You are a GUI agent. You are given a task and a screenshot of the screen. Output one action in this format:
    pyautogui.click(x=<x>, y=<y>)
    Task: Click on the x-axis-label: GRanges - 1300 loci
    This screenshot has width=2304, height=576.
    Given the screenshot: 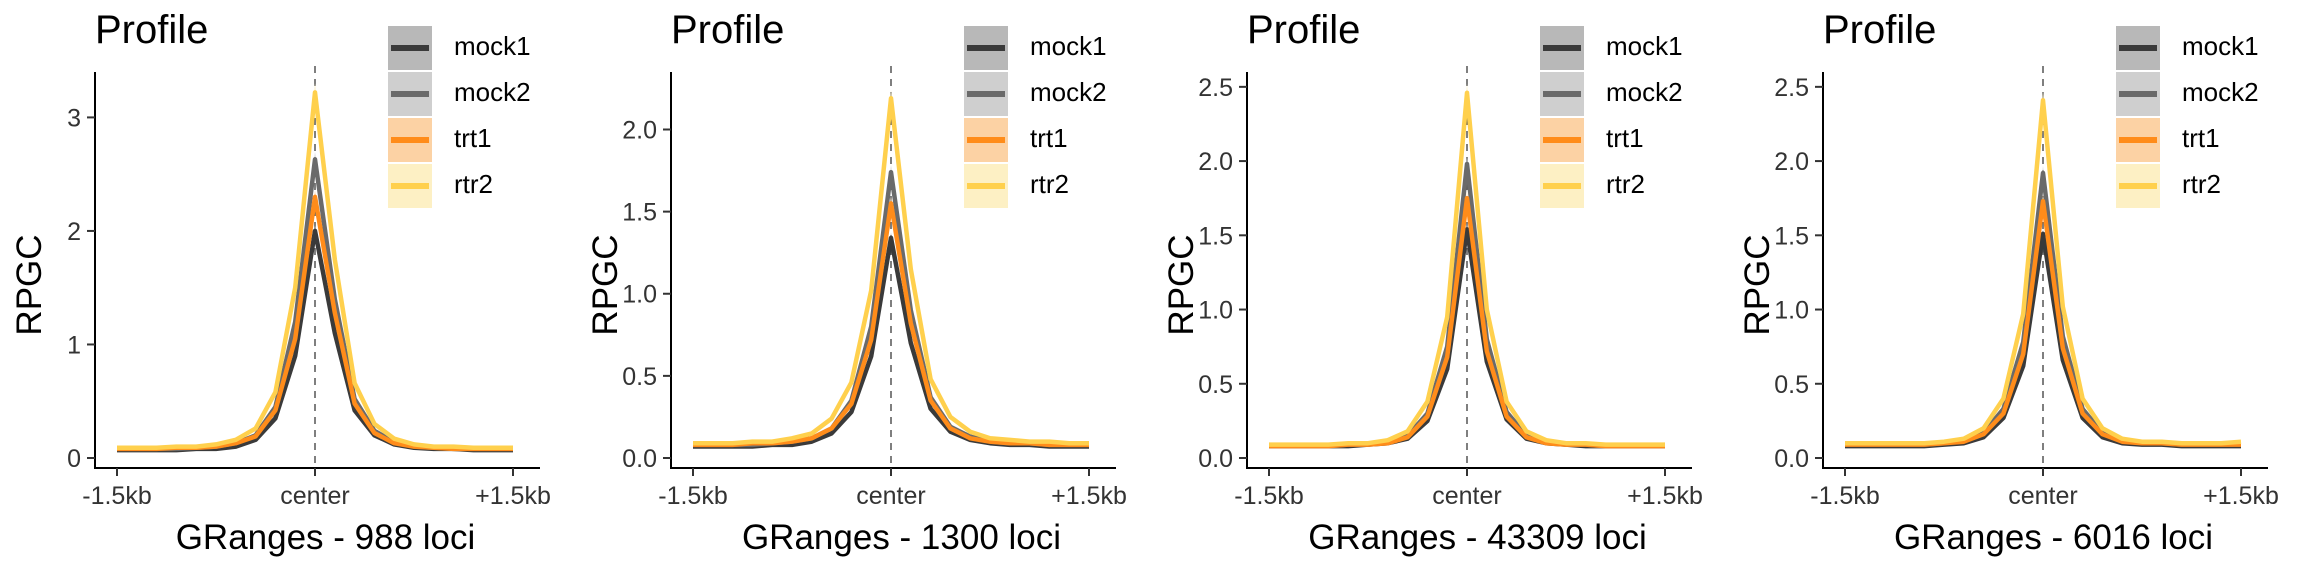 What is the action you would take?
    pyautogui.click(x=901, y=537)
    